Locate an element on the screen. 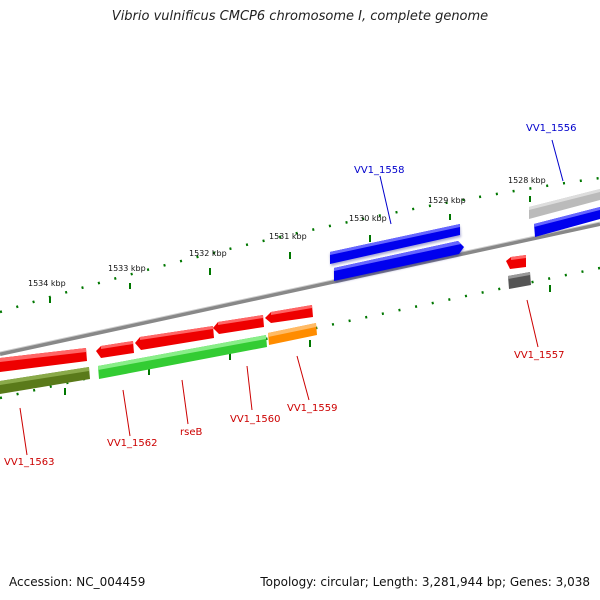 The image size is (600, 600). feature-green-block is located at coordinates (182, 357).